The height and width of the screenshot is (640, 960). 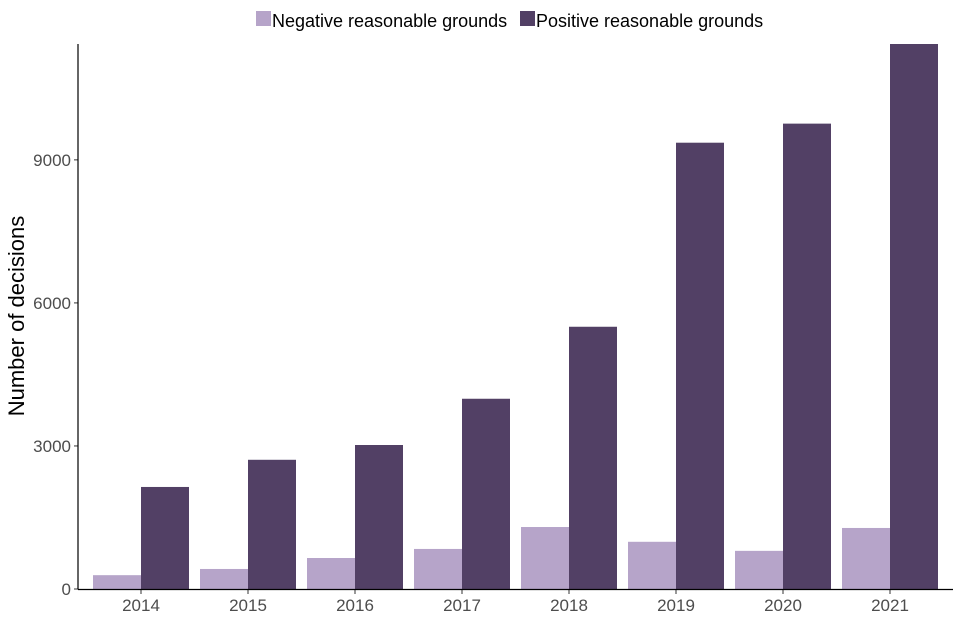 I want to click on bar-positive-2019, so click(x=700, y=365).